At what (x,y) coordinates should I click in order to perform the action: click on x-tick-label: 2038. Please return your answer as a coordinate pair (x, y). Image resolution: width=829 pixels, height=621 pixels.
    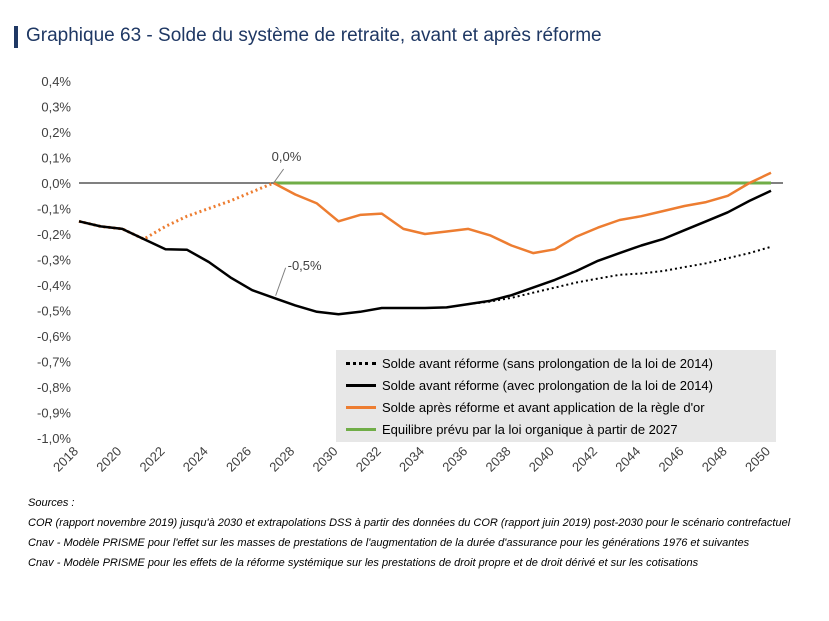
    Looking at the image, I should click on (498, 459).